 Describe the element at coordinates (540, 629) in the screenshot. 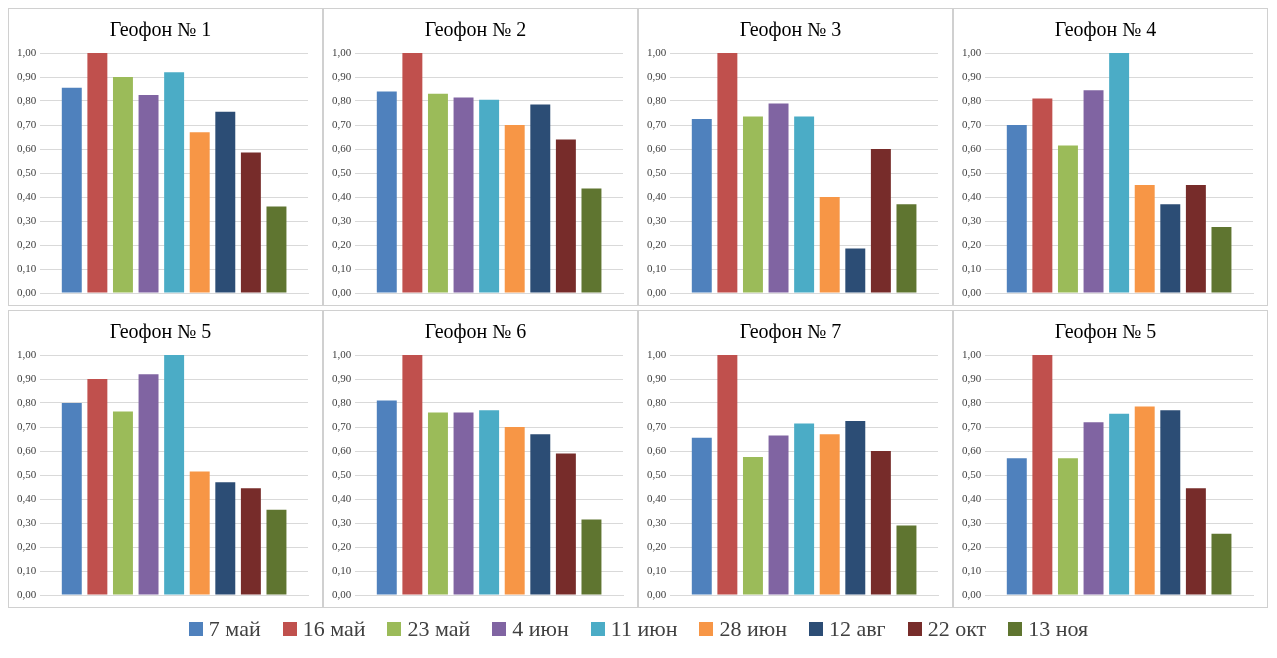

I see `legend-label: 4 июн` at that location.